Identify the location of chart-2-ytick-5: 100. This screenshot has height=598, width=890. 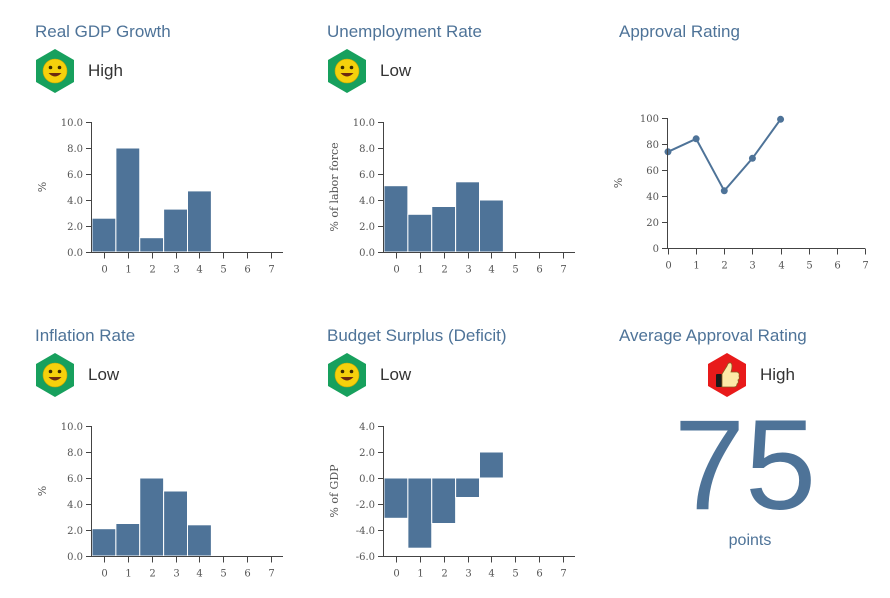
(649, 119).